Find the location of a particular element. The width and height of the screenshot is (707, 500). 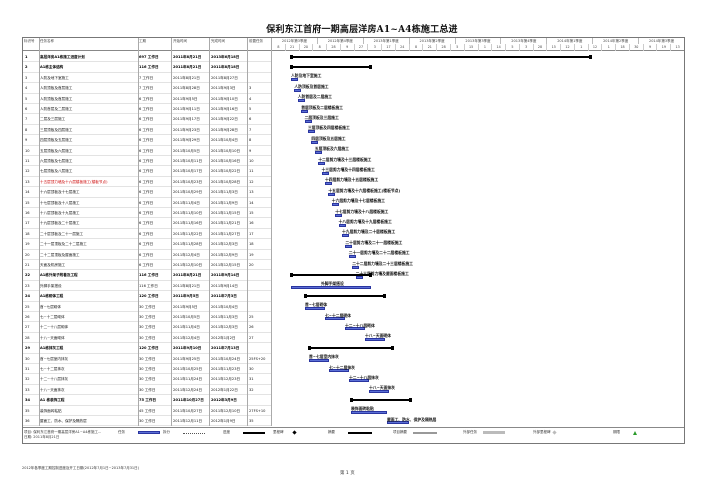

table-row: 4 人防顶板及首层施工 7 工作日 2011年8月28日 2011年9月3日 3 is located at coordinates (147, 88).